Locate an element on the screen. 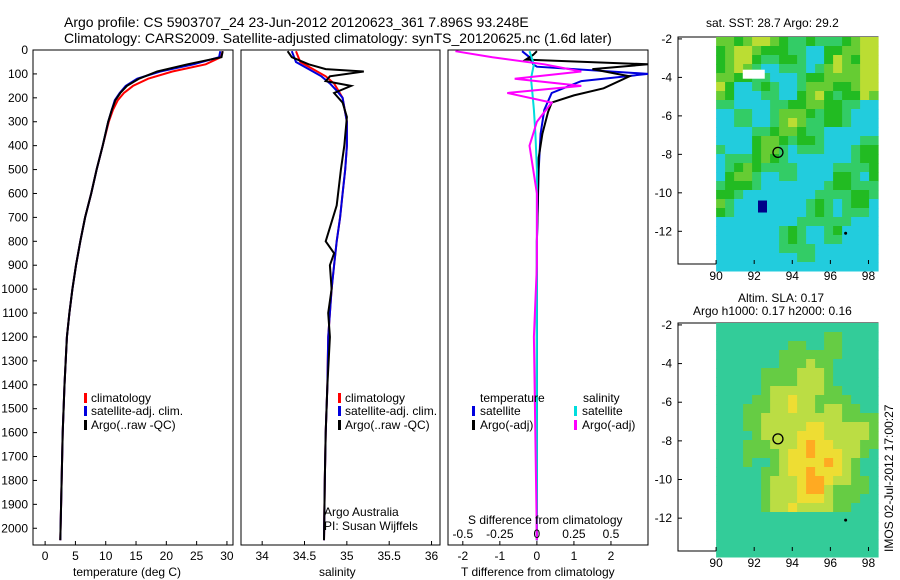 Image resolution: width=900 pixels, height=580 pixels. legend-label-argo: Argo(..raw -QC) is located at coordinates (133, 425).